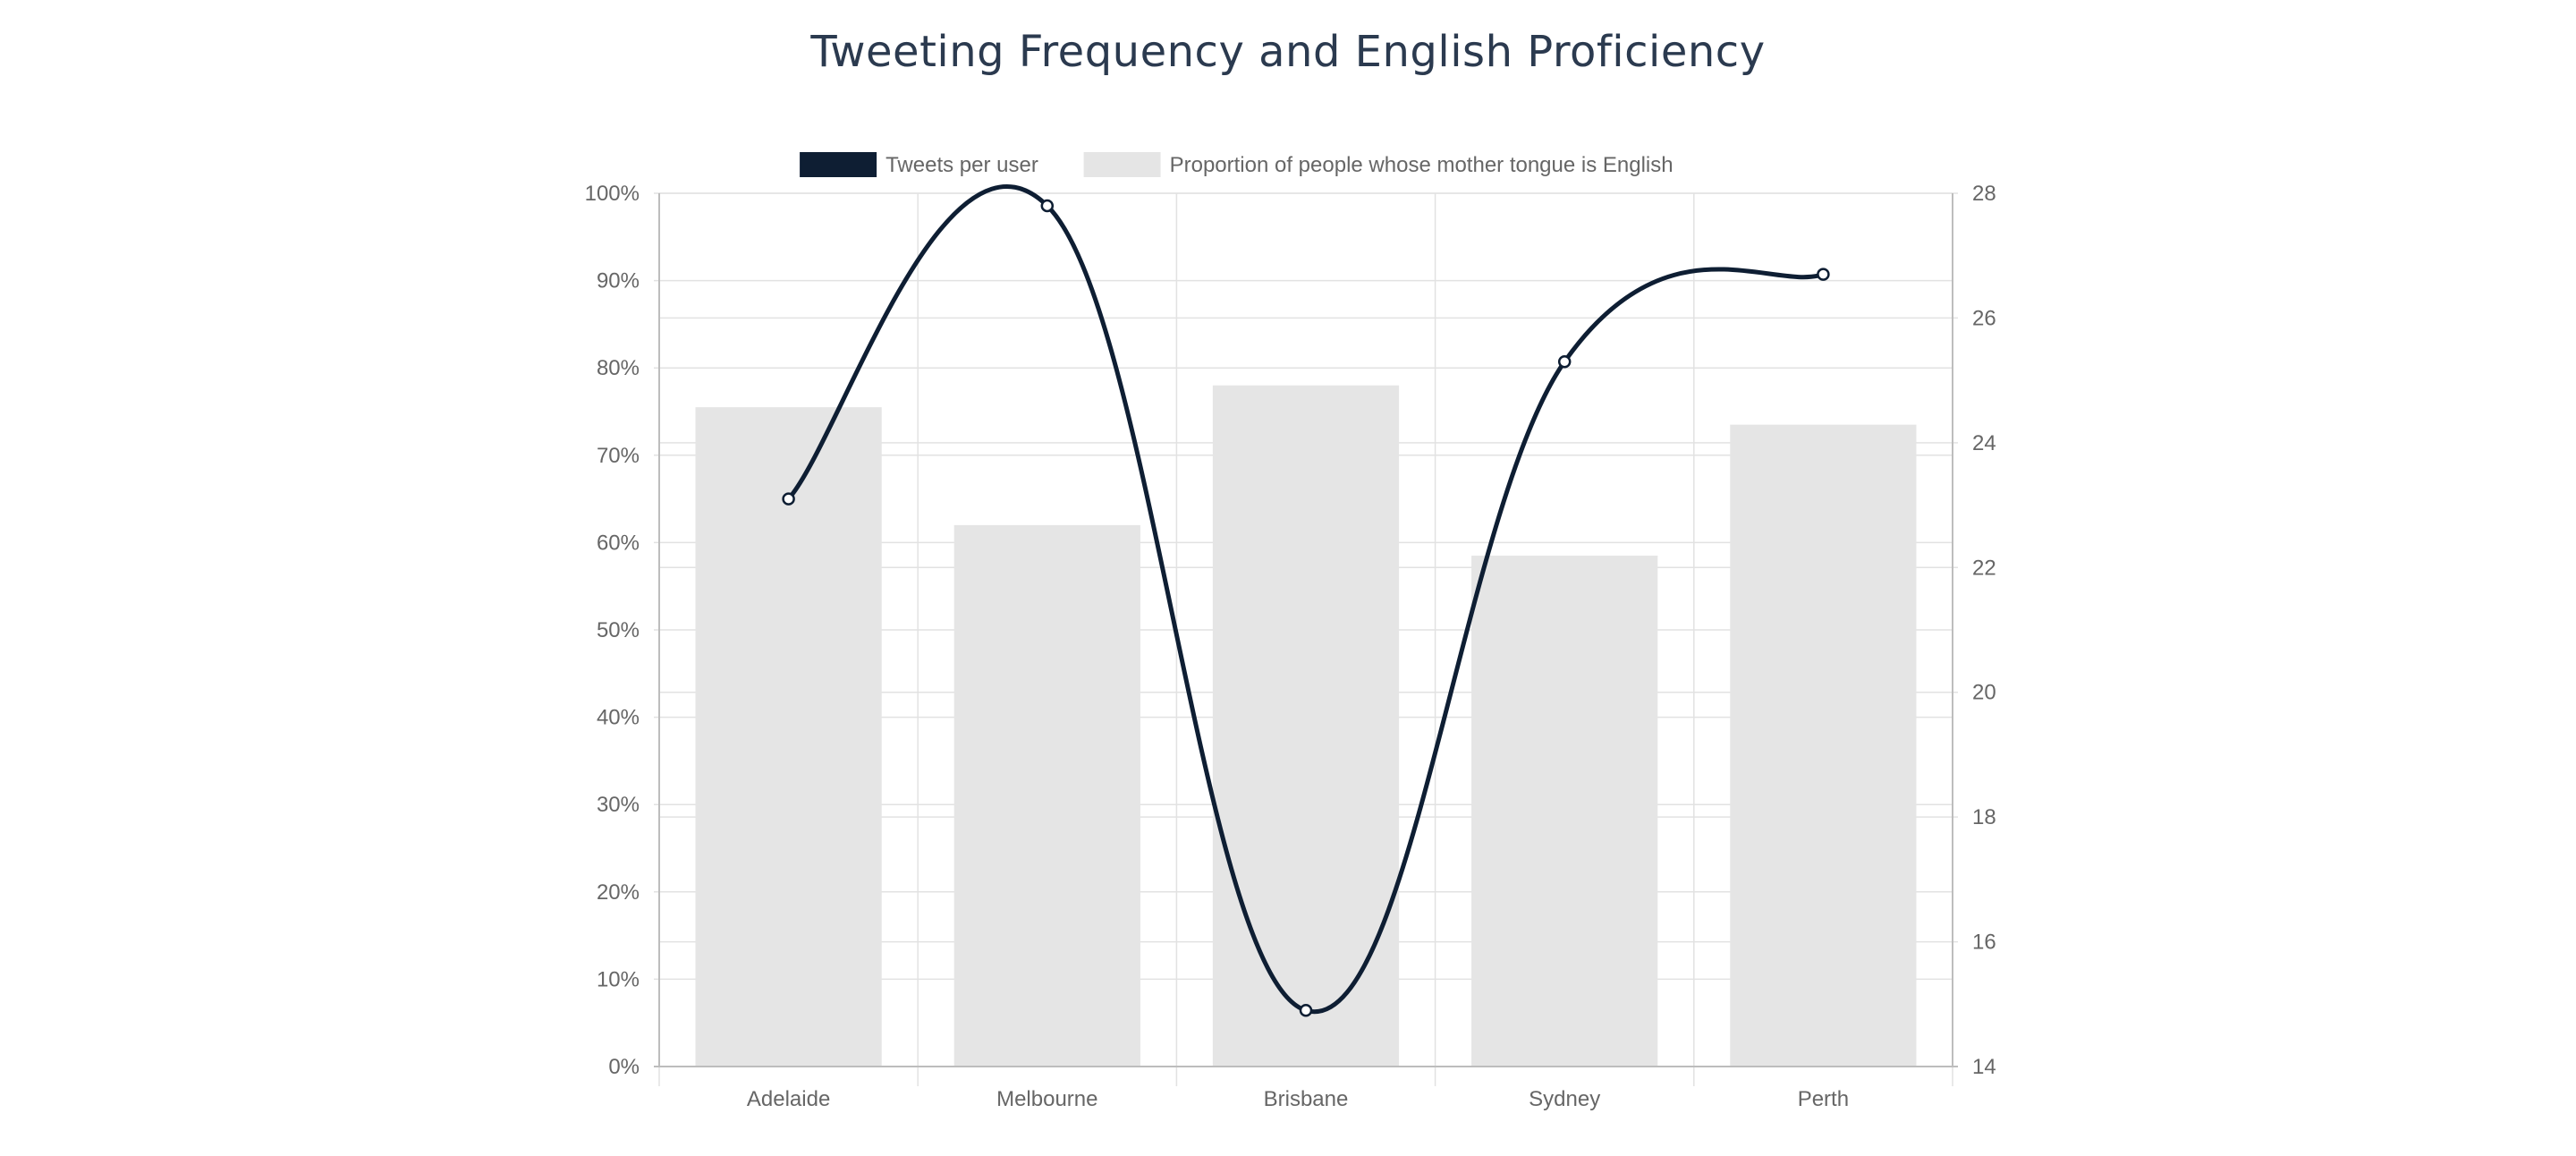  Describe the element at coordinates (618, 368) in the screenshot. I see `y-left-tick-label: 80%` at that location.